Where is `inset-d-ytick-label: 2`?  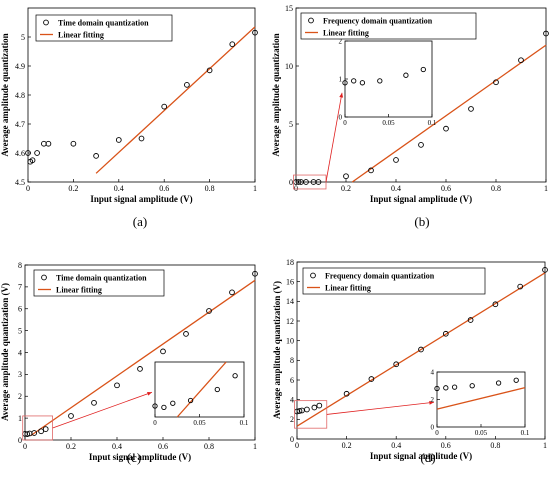
inset-d-ytick-label: 2 is located at coordinates (433, 400).